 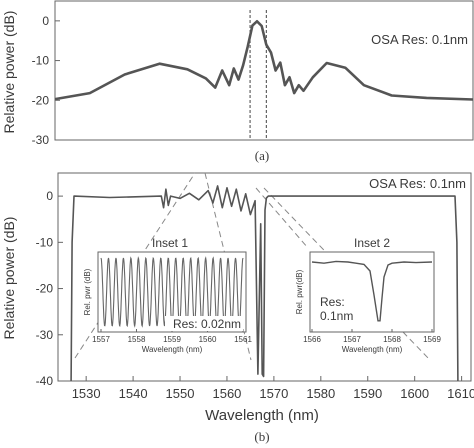 What do you see at coordinates (9, 278) in the screenshot?
I see `panel-b-ylabel: Relative power (dB)` at bounding box center [9, 278].